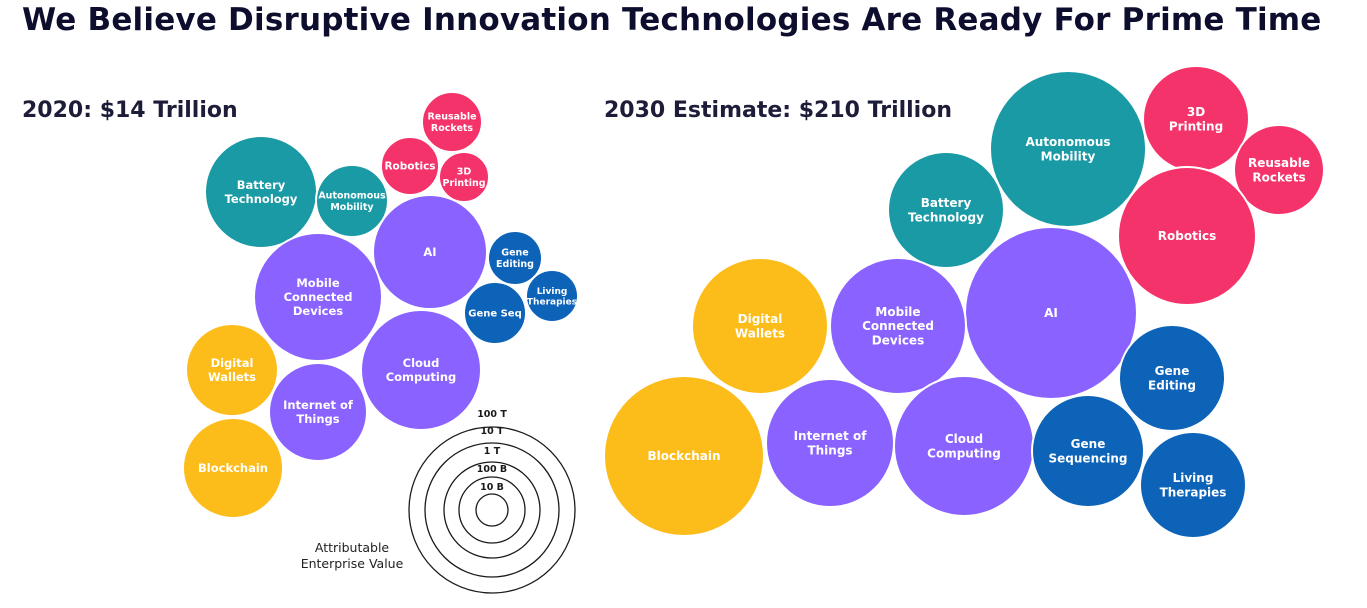 This screenshot has height=608, width=1367. I want to click on legend-ring-10-b, so click(492, 510).